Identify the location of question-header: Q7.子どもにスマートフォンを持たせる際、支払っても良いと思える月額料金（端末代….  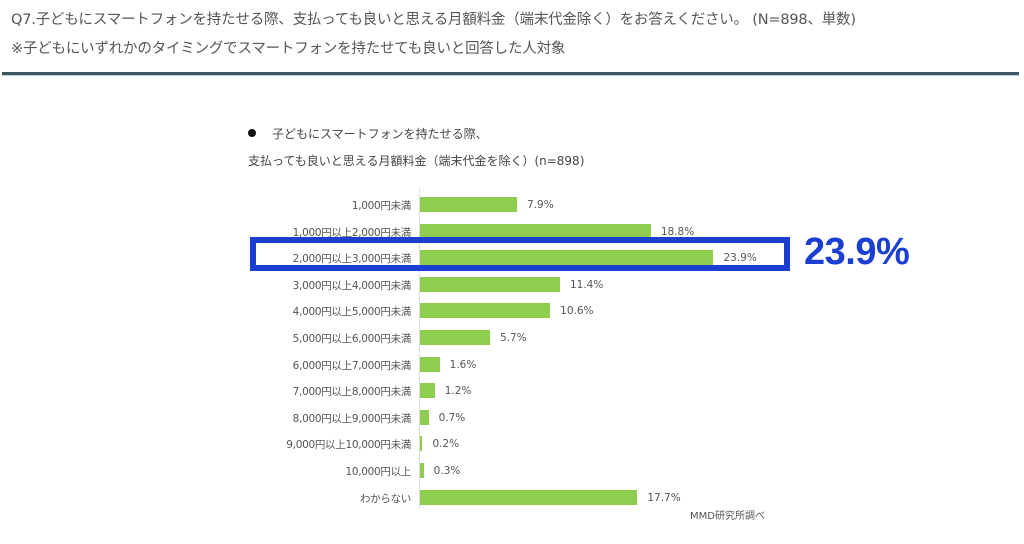
(512, 40).